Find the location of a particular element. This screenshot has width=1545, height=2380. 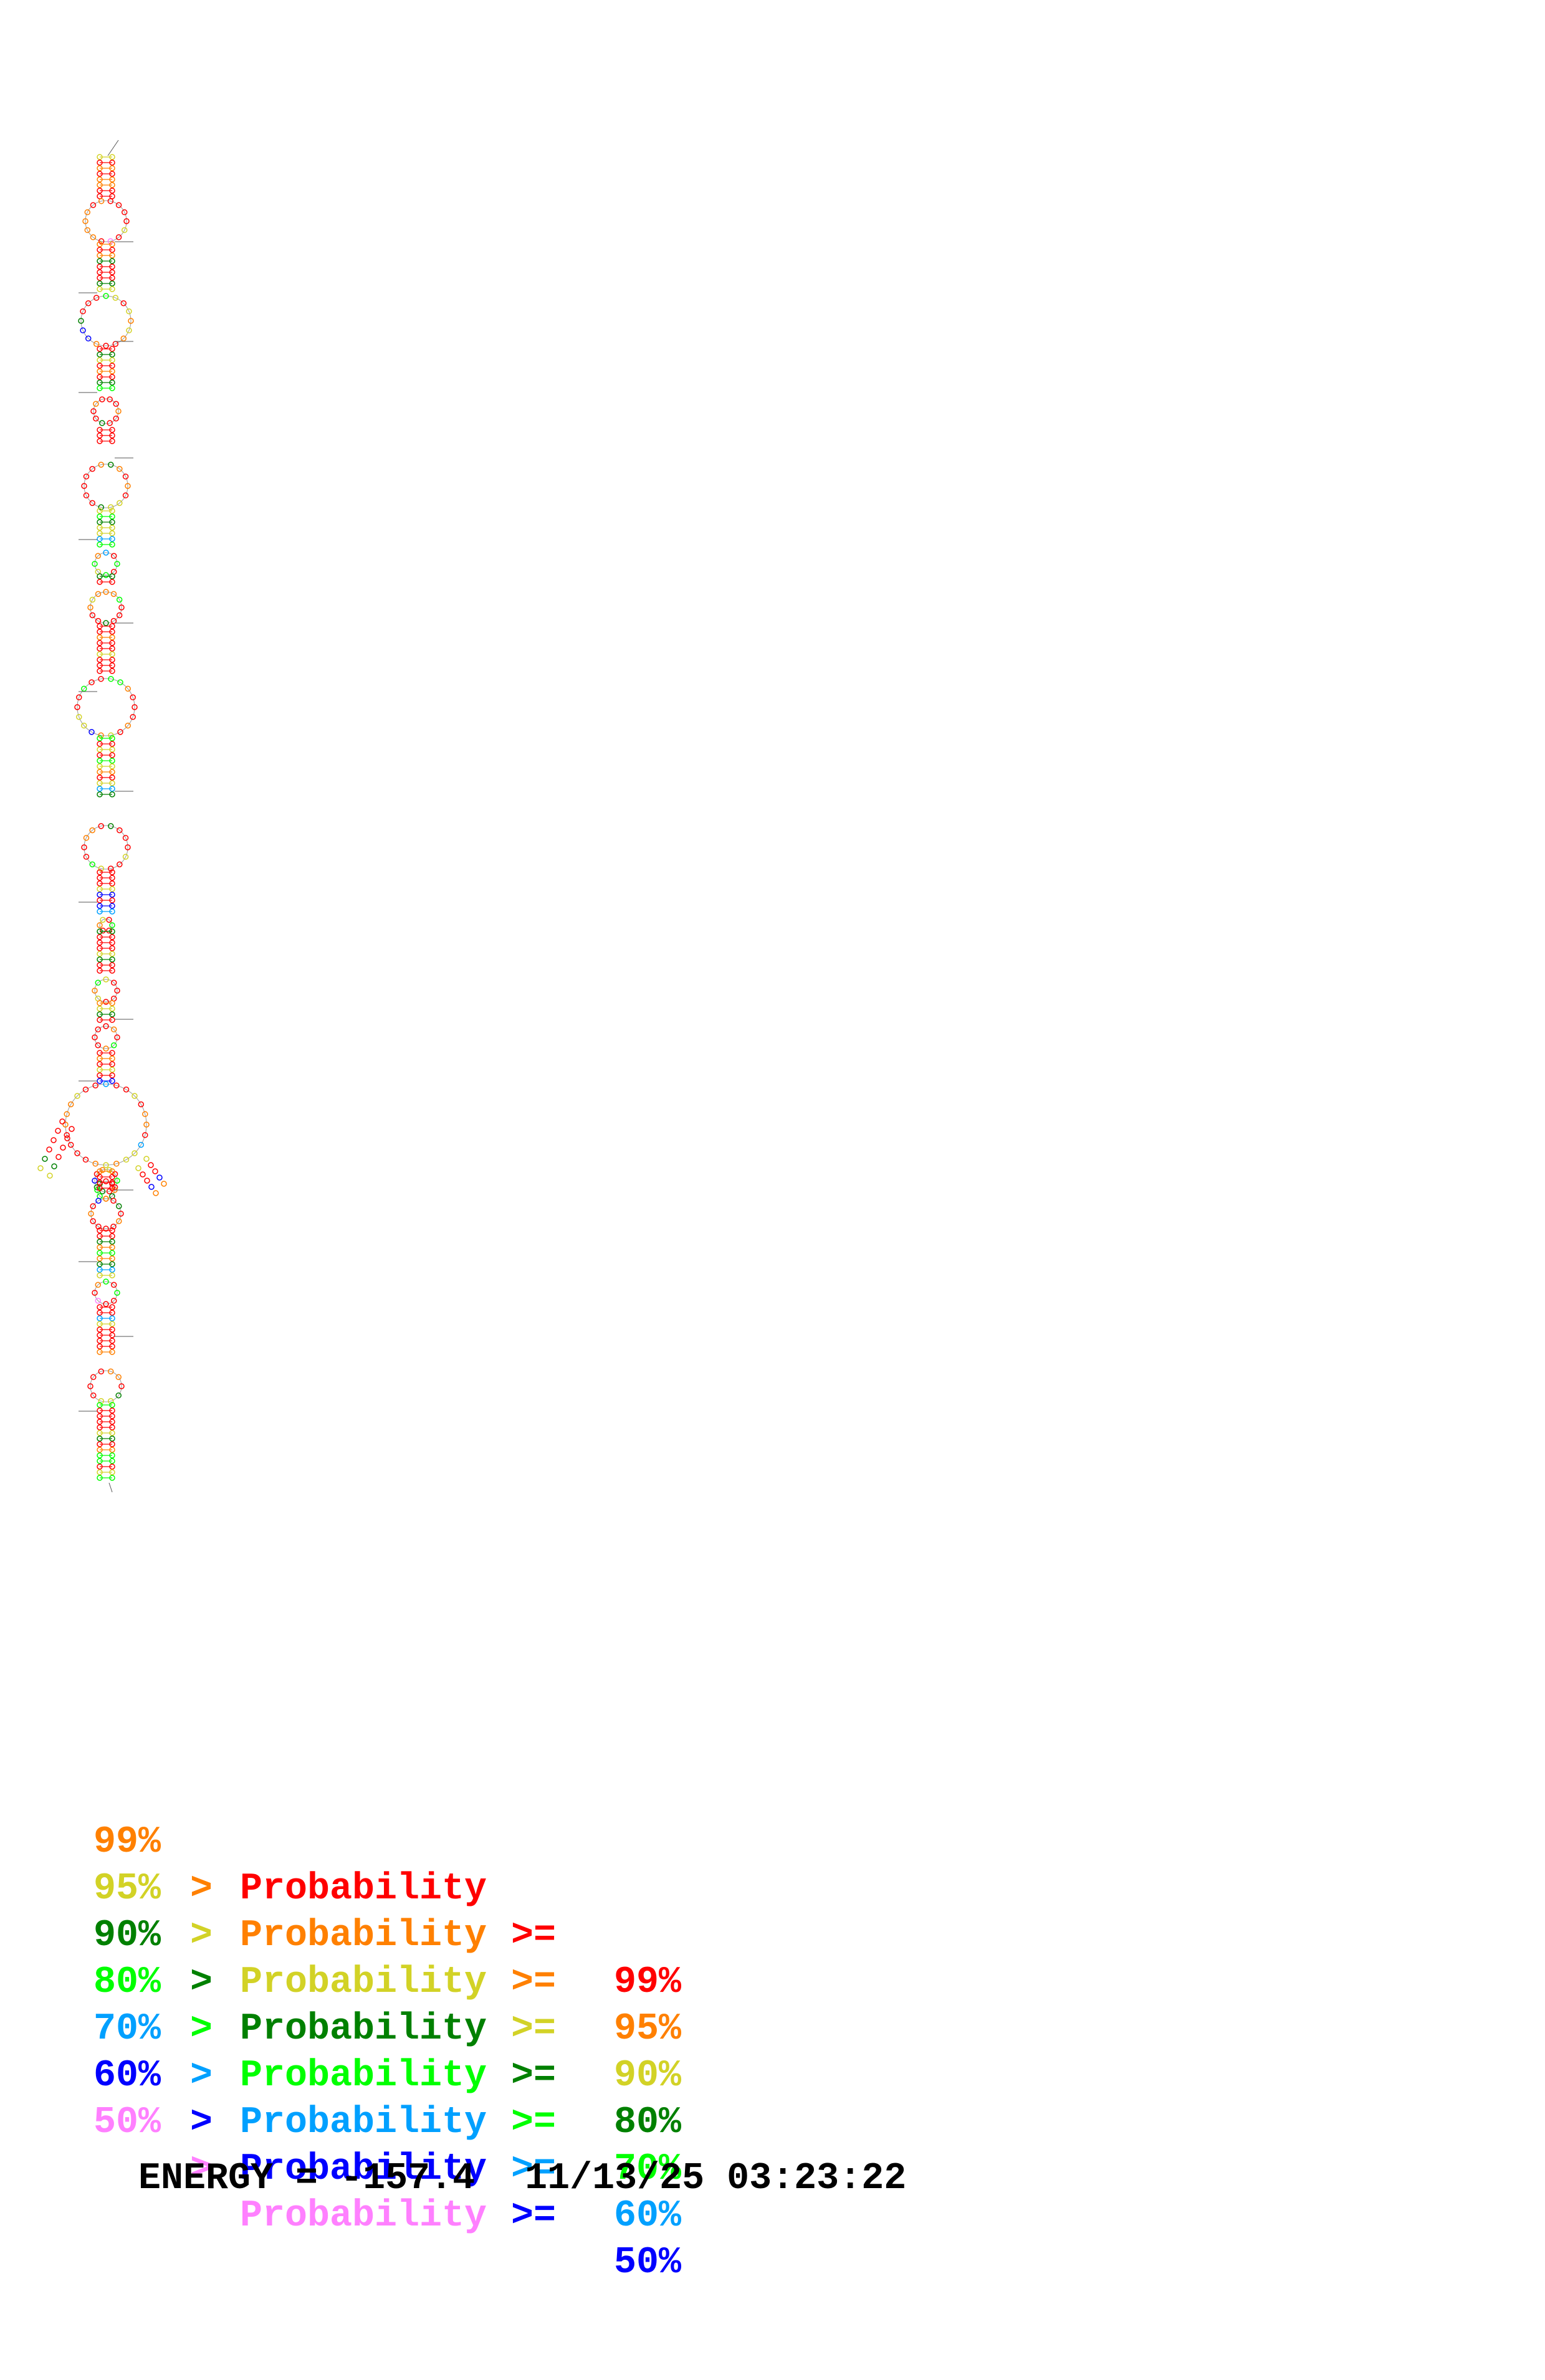

legend-upper-bound: 80% is located at coordinates (127, 1983).